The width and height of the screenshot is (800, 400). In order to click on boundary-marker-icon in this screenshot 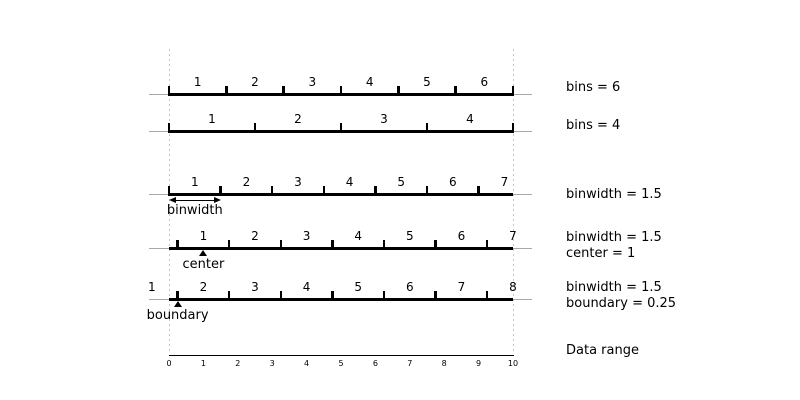, I will do `click(177, 304)`.